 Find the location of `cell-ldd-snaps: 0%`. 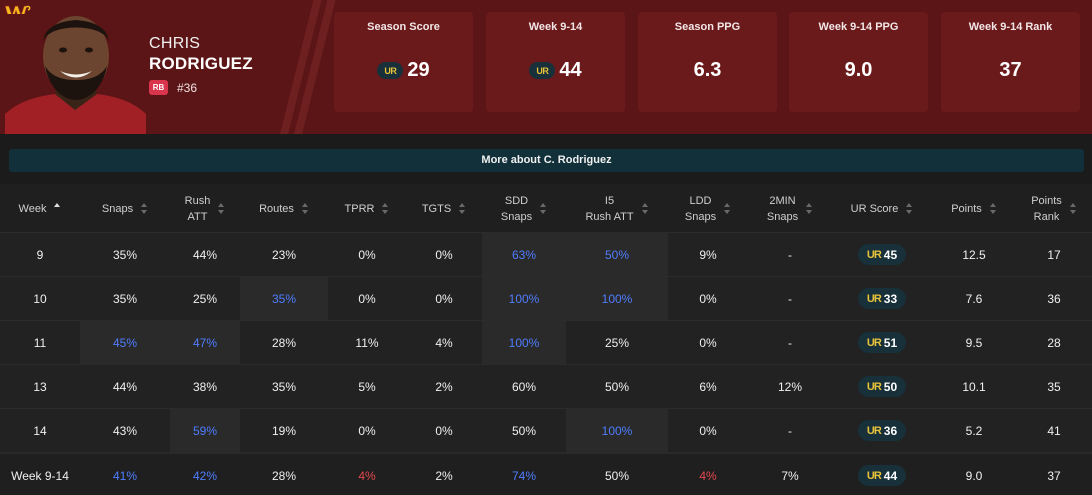

cell-ldd-snaps: 0% is located at coordinates (708, 430).